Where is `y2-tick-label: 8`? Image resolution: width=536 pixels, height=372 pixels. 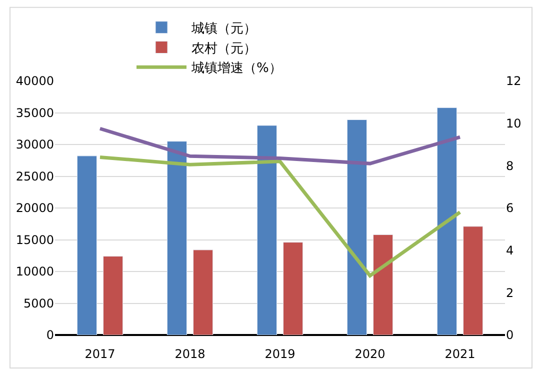
y2-tick-label: 8 is located at coordinates (510, 165).